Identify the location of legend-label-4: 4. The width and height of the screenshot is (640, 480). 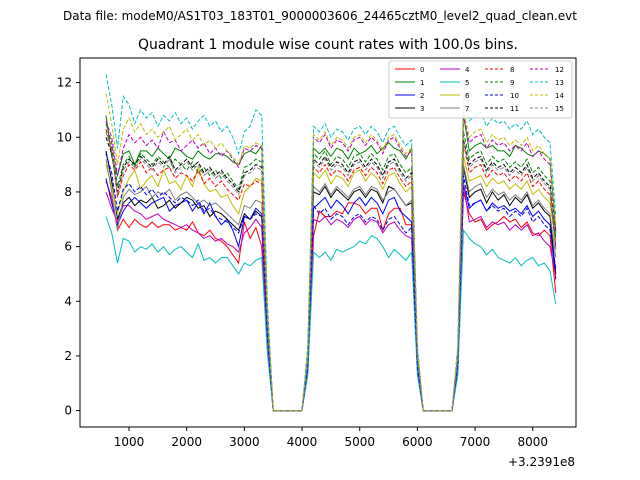
(467, 70).